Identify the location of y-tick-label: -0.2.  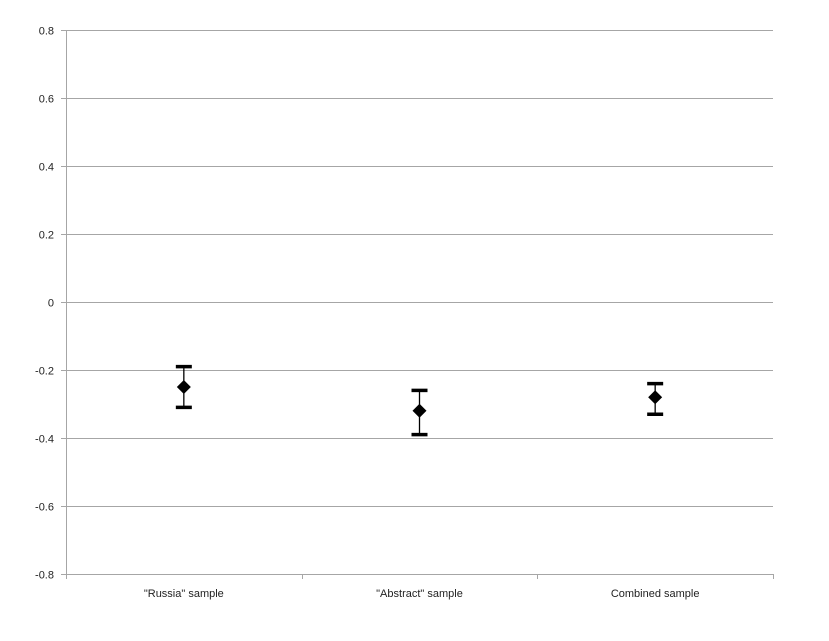
(44, 372).